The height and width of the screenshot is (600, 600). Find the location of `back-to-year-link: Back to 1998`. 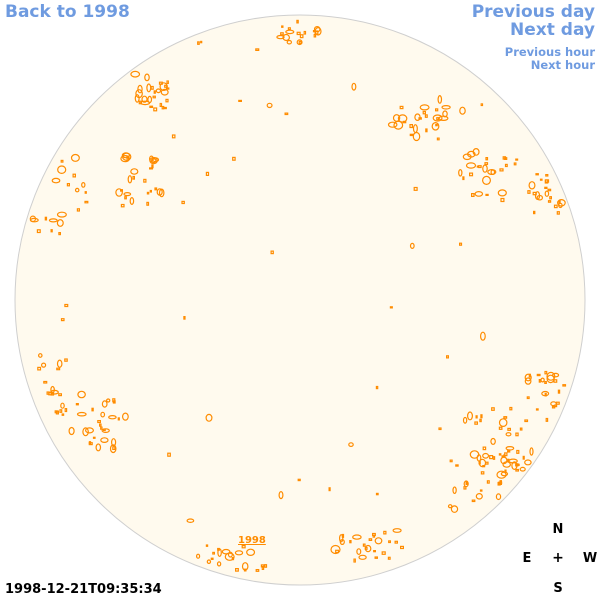

back-to-year-link: Back to 1998 is located at coordinates (67, 12).